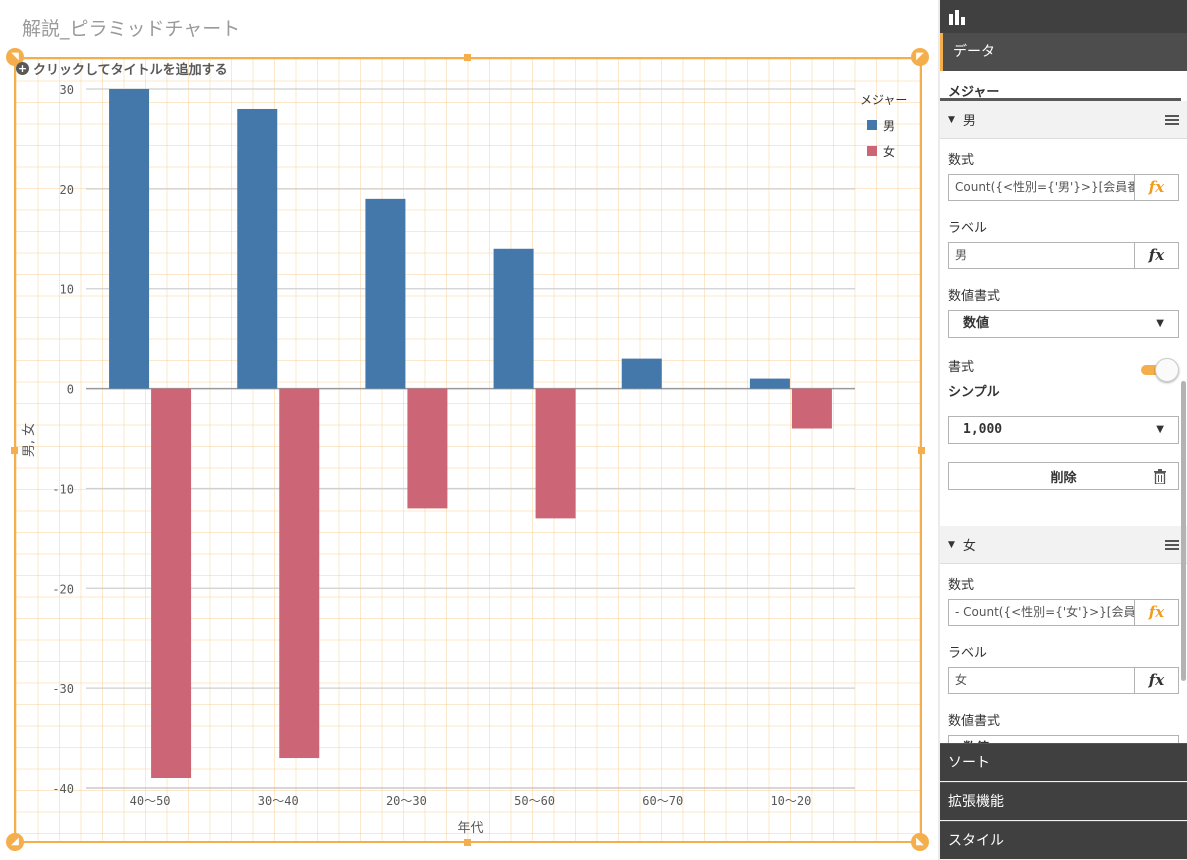 Image resolution: width=1187 pixels, height=860 pixels. I want to click on x-tick-label: 40〜50, so click(150, 801).